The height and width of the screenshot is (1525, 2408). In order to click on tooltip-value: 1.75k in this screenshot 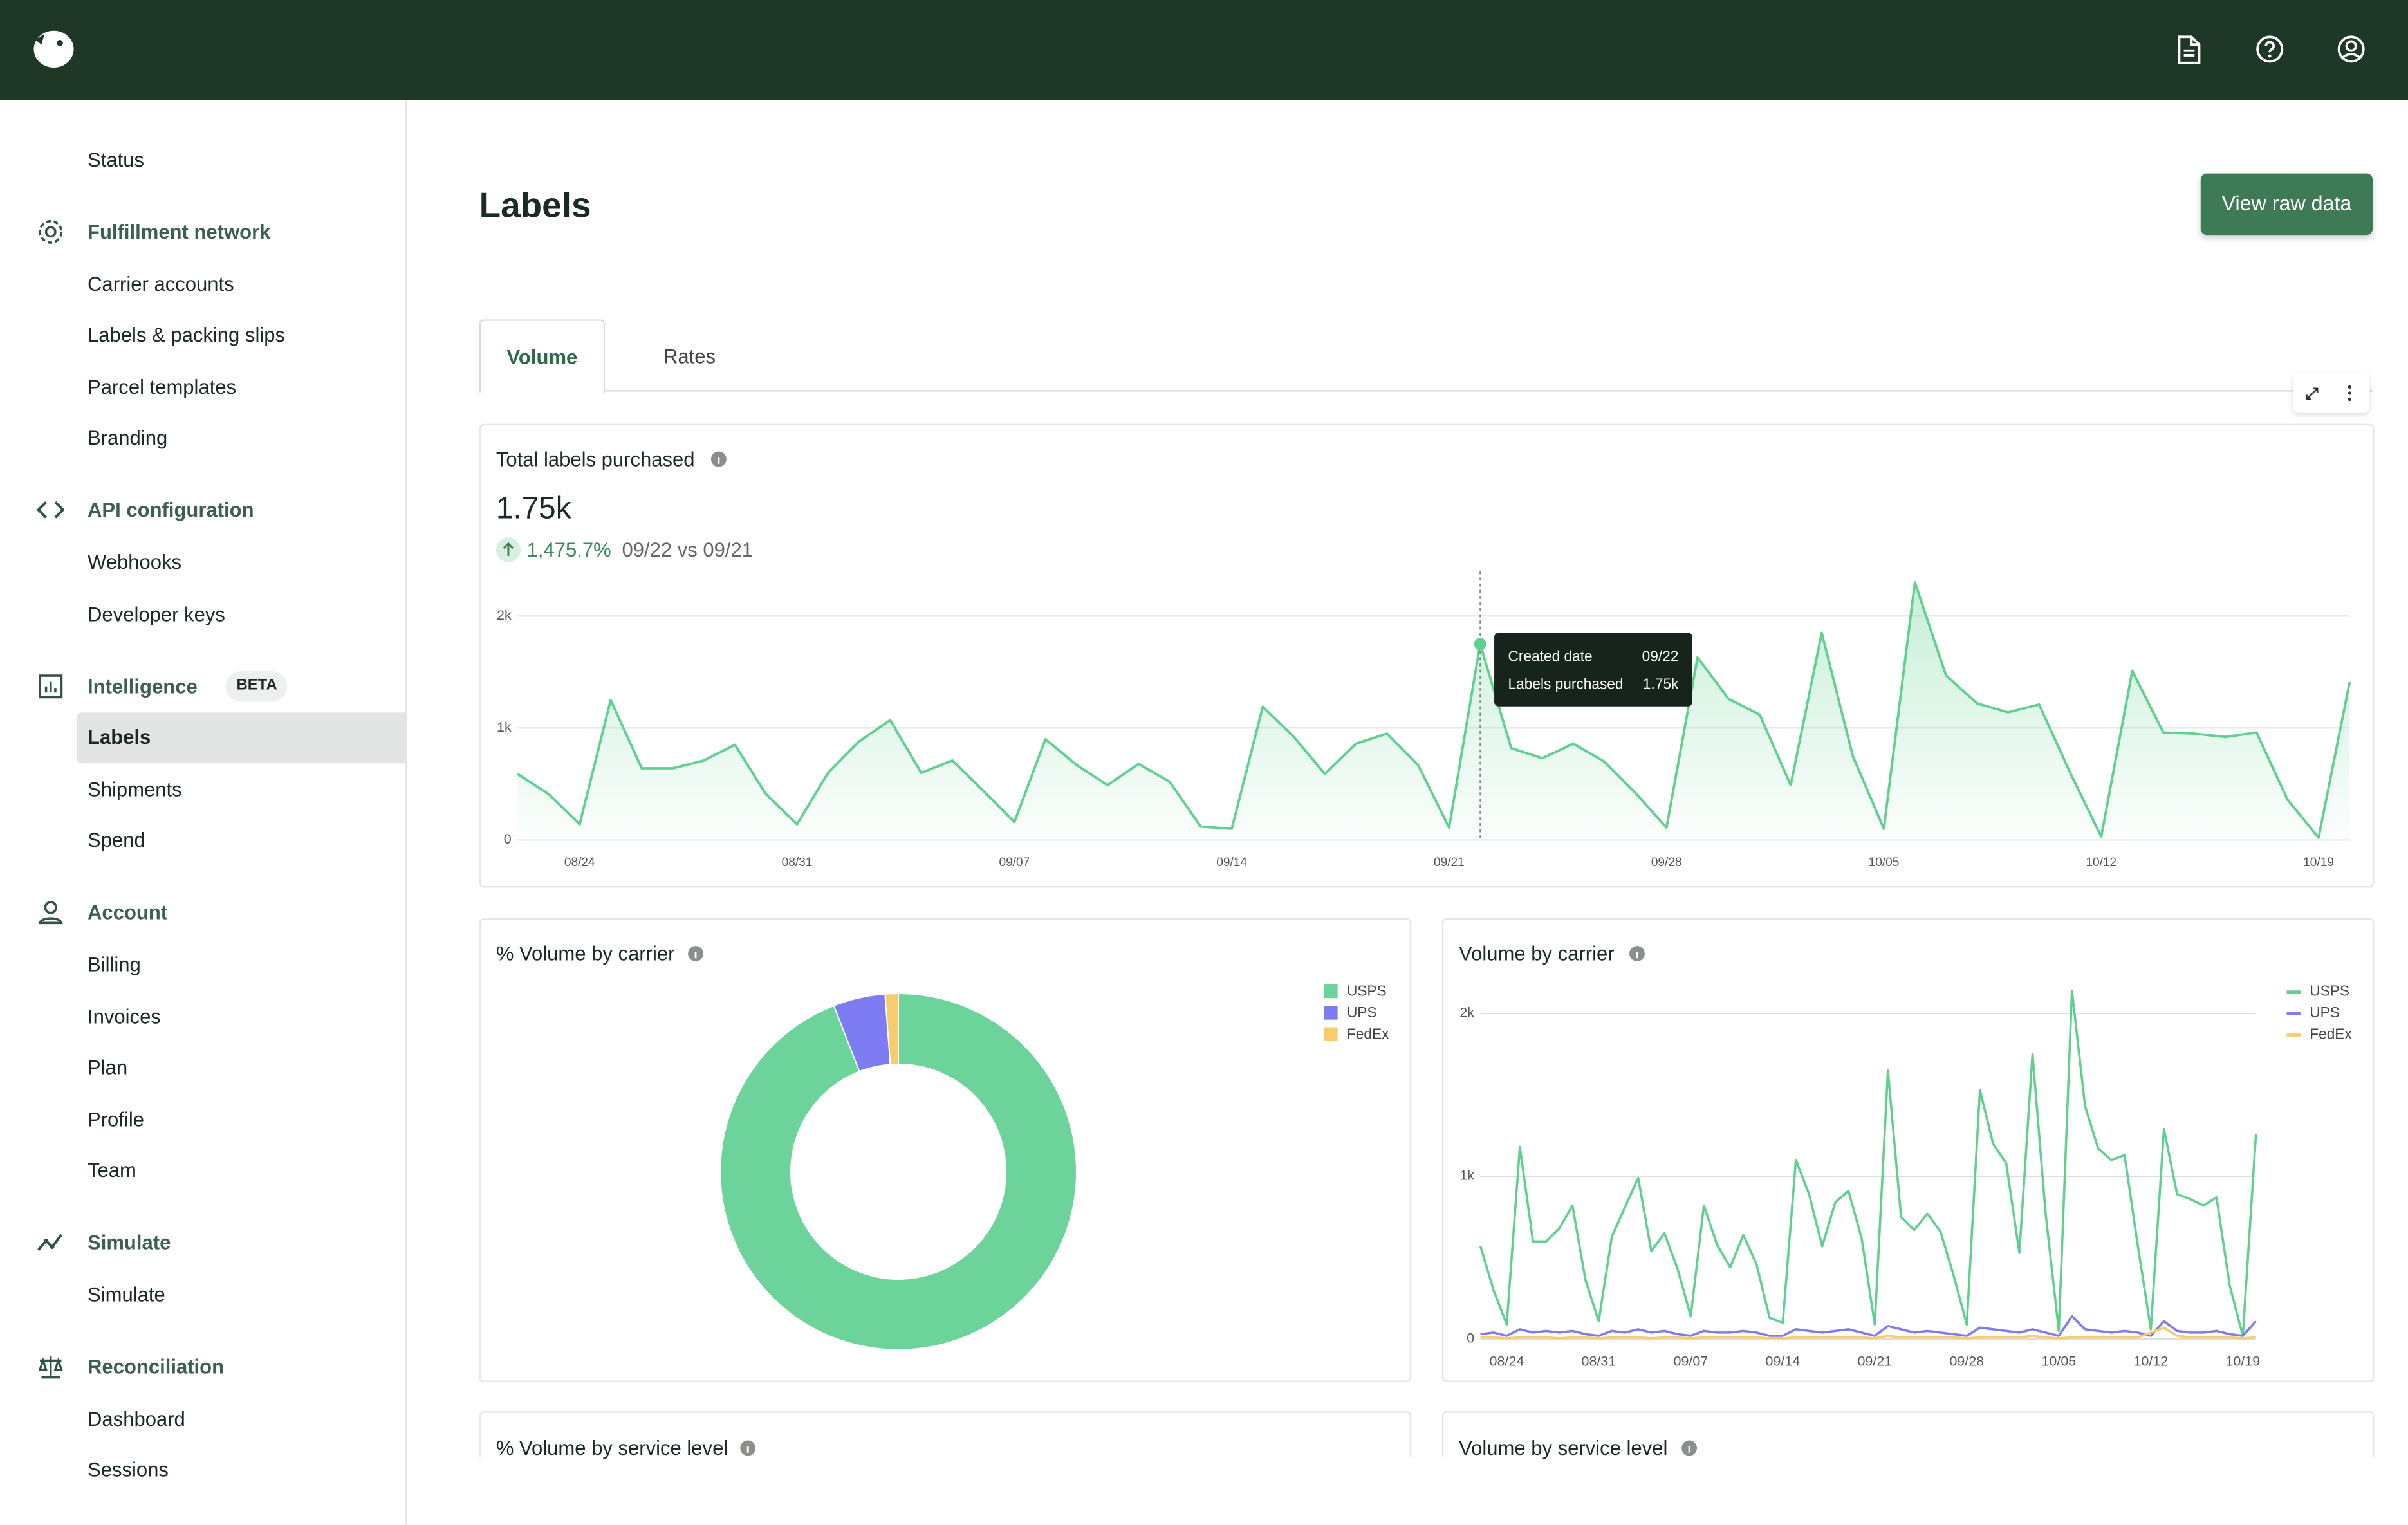, I will do `click(1660, 685)`.